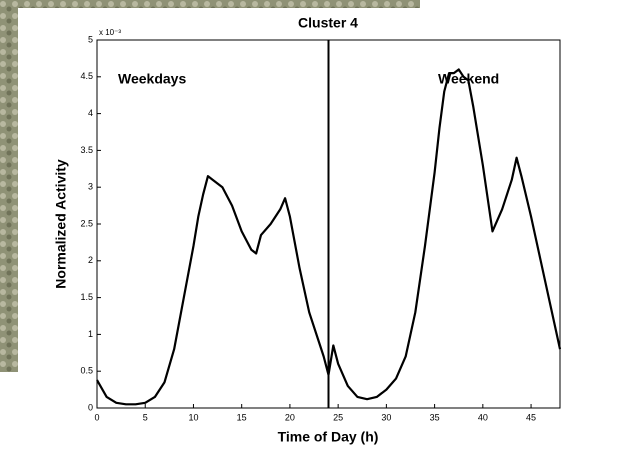  What do you see at coordinates (338, 417) in the screenshot?
I see `x-tick-label: 25` at bounding box center [338, 417].